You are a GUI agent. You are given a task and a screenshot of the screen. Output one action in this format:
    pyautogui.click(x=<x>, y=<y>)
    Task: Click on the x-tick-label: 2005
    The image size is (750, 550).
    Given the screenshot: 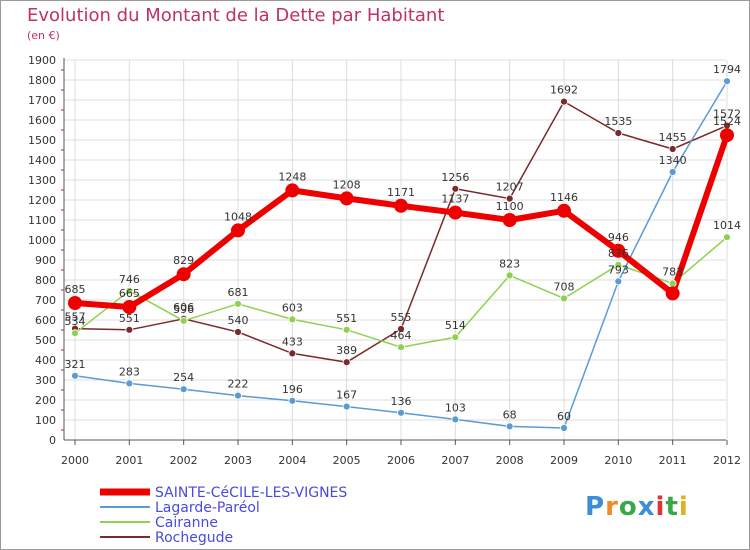 What is the action you would take?
    pyautogui.click(x=347, y=460)
    